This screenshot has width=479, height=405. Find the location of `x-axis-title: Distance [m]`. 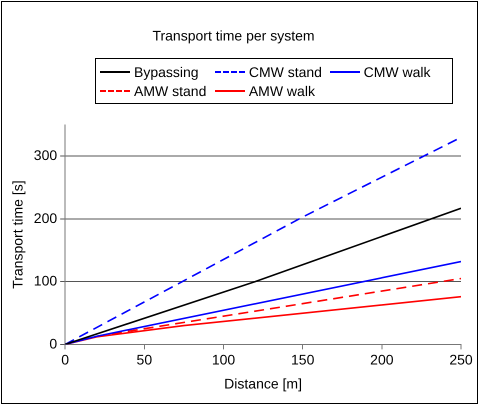

x-axis-title: Distance [m] is located at coordinates (263, 383).